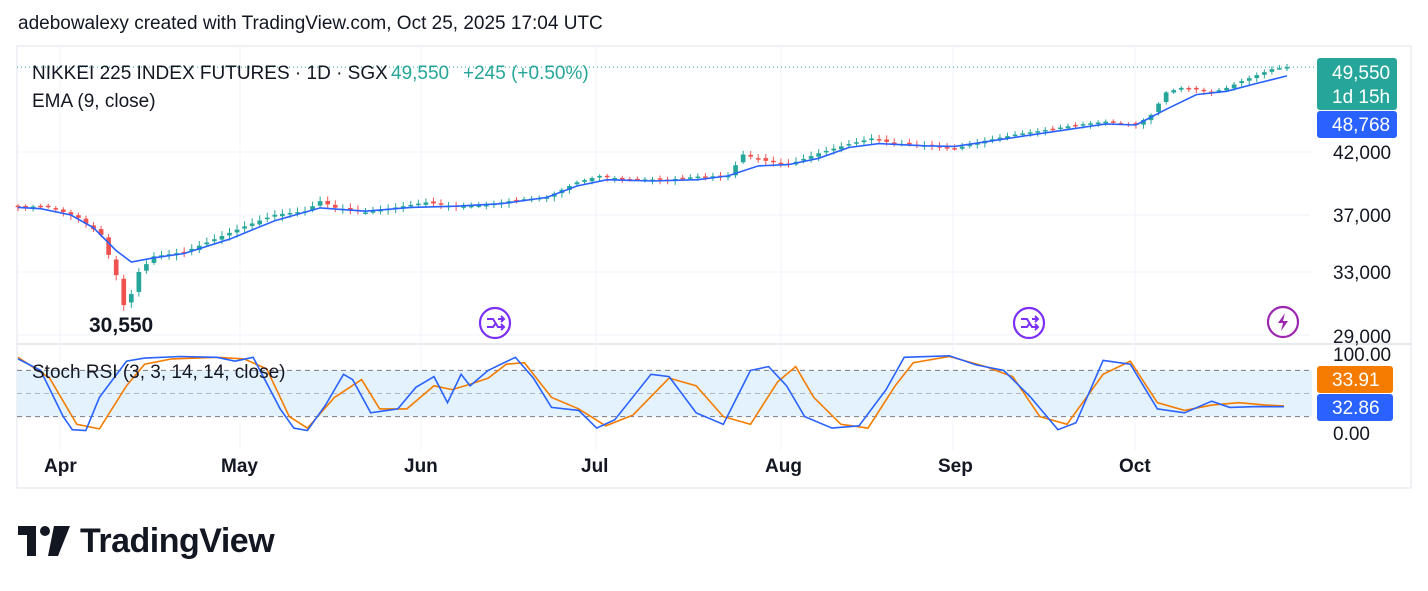  I want to click on tradingview-logo: TradingView, so click(146, 541).